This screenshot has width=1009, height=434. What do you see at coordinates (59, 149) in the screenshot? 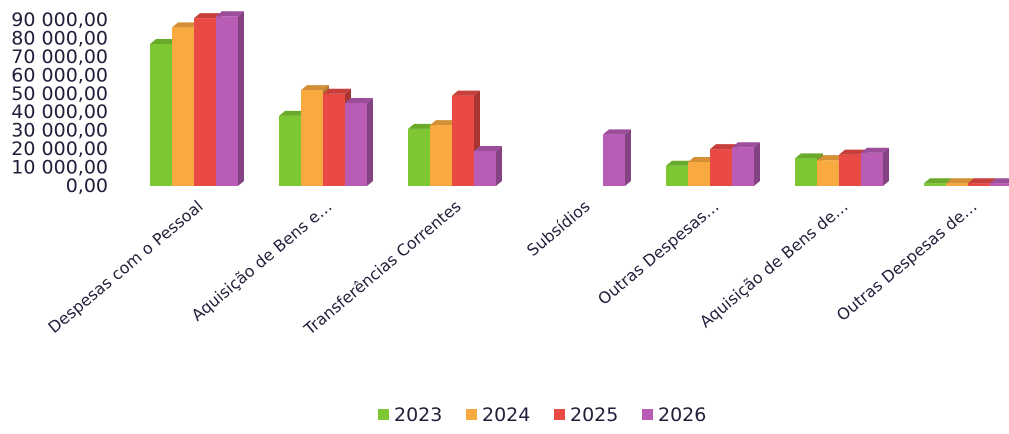
I see `y-tick-label: 20 000,00` at bounding box center [59, 149].